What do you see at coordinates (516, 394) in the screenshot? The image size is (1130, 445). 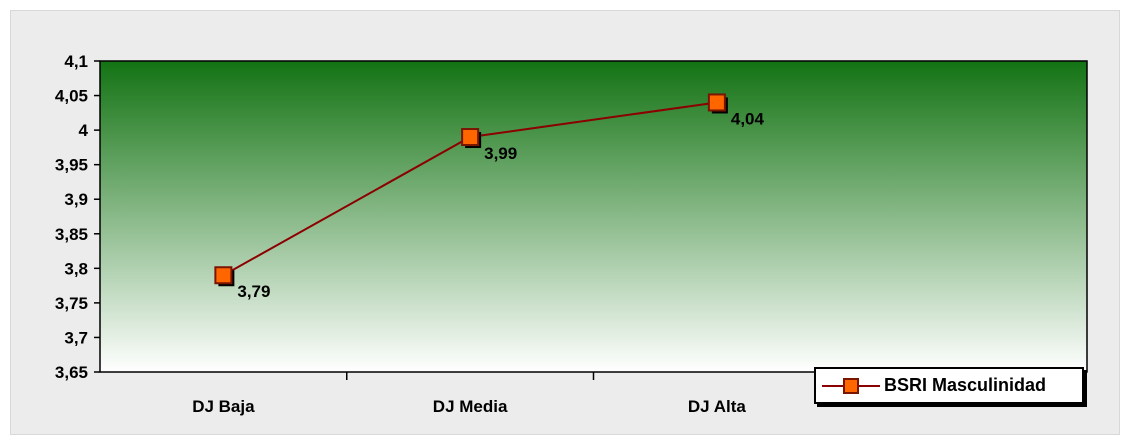 I see `x-axis: DJ Baja DJ Media DJ Alta` at bounding box center [516, 394].